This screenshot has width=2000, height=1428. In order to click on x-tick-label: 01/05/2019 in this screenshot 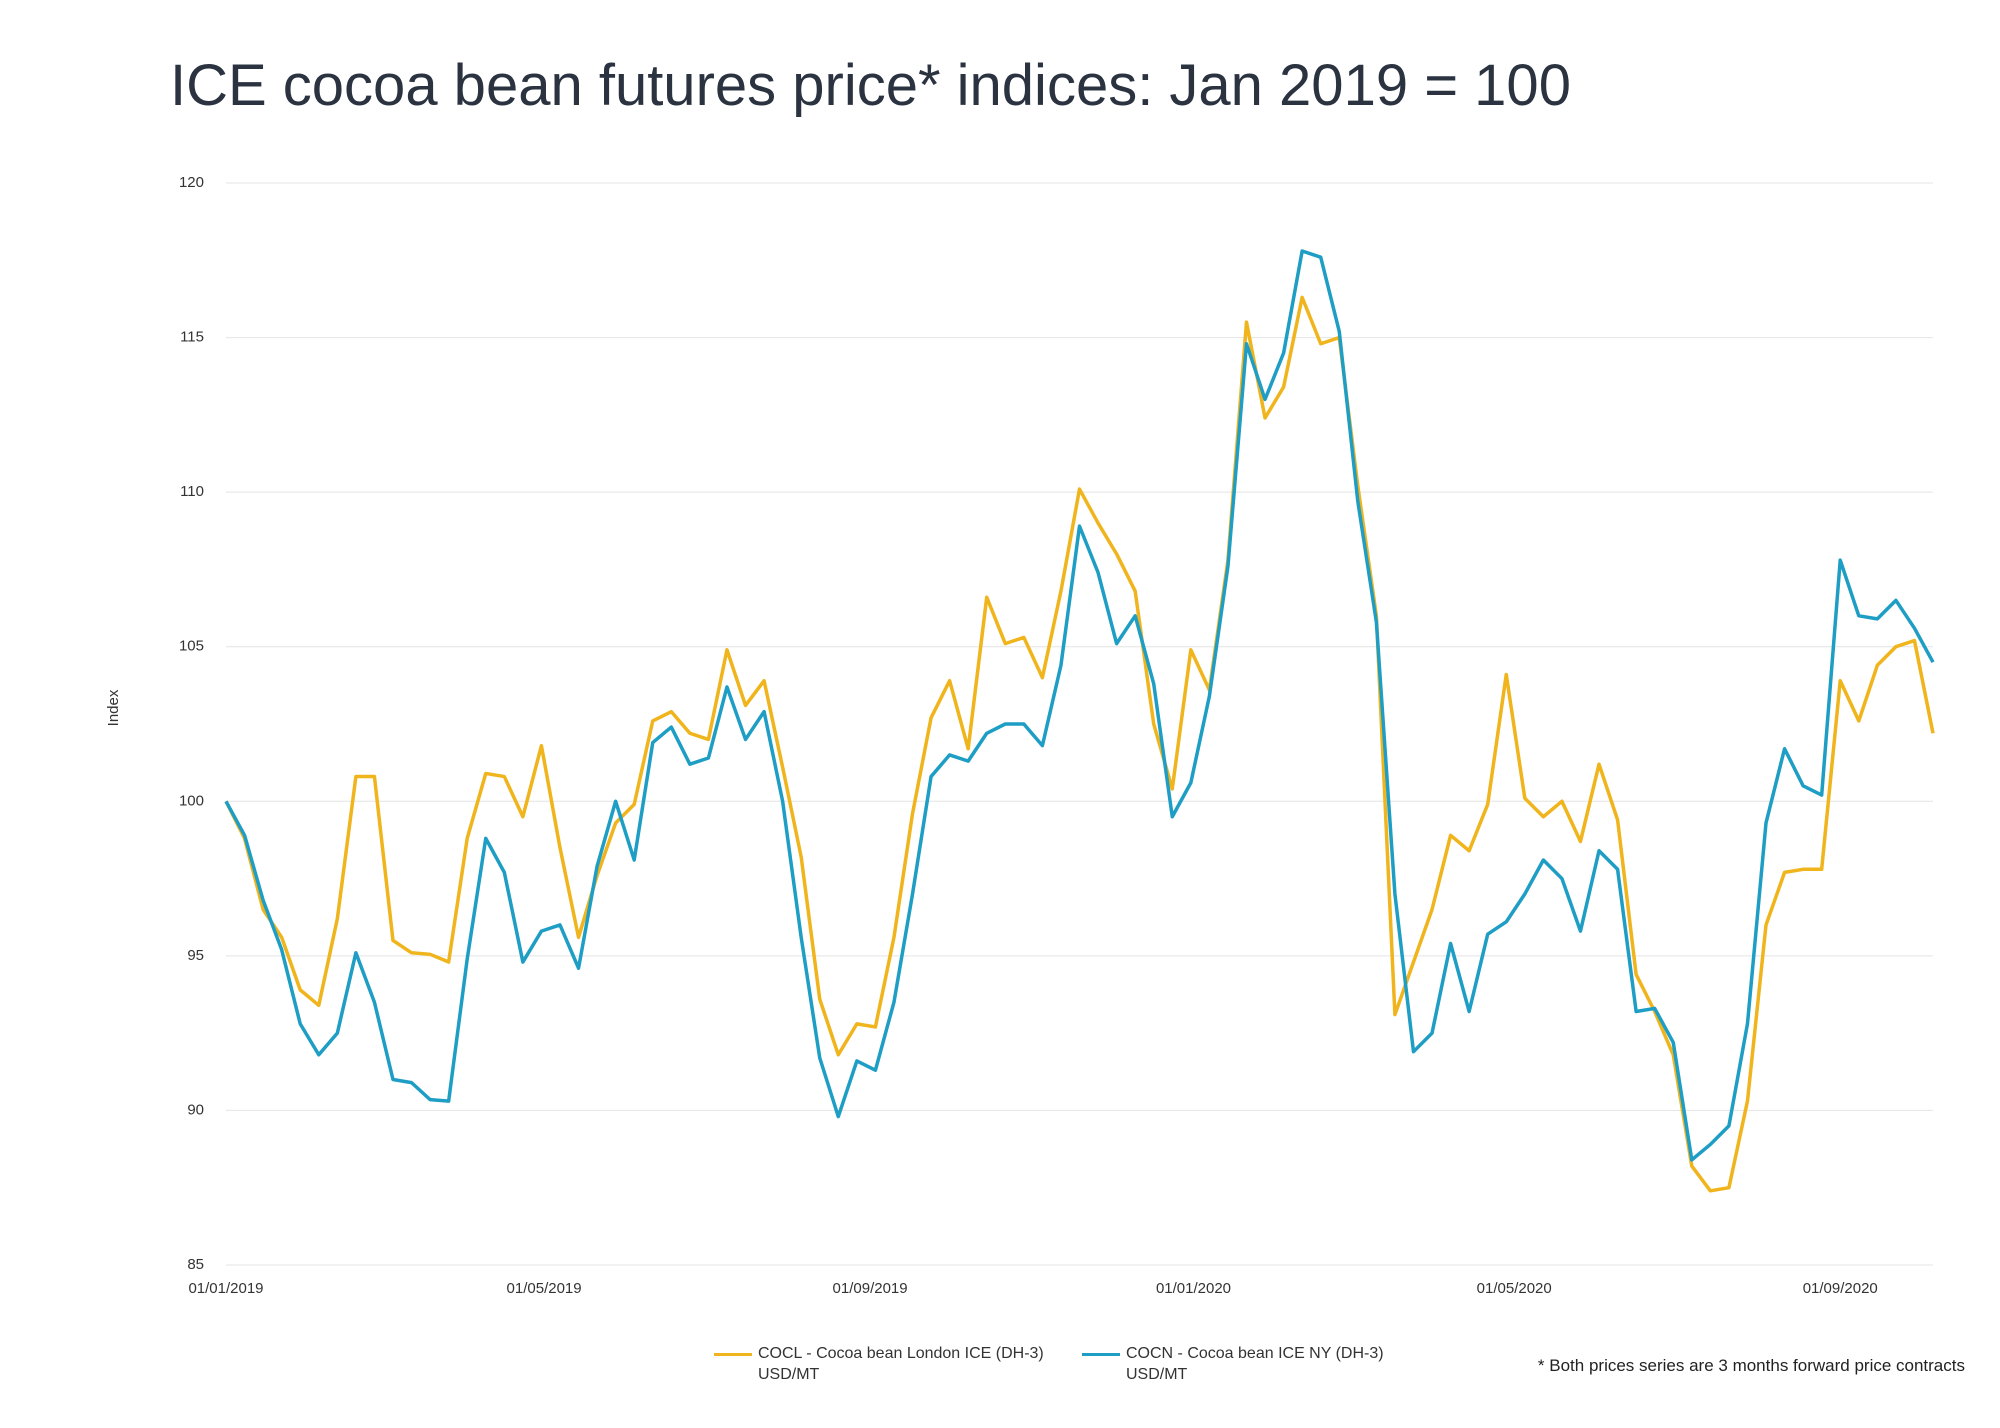, I will do `click(544, 1288)`.